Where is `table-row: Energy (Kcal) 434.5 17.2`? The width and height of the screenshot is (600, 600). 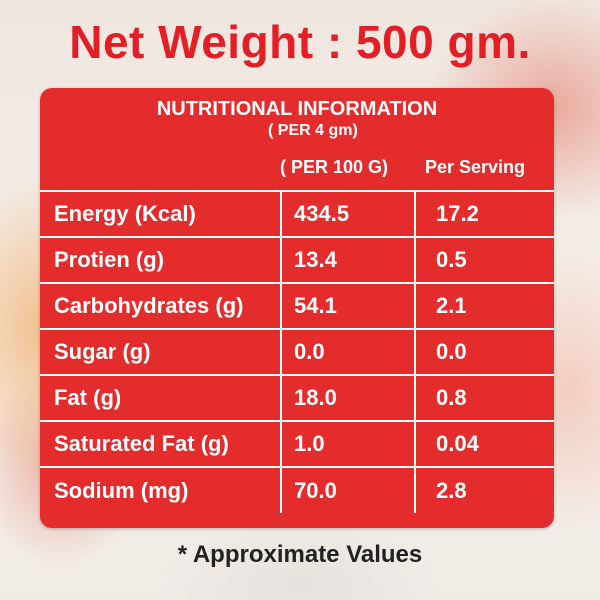
table-row: Energy (Kcal) 434.5 17.2 is located at coordinates (297, 214).